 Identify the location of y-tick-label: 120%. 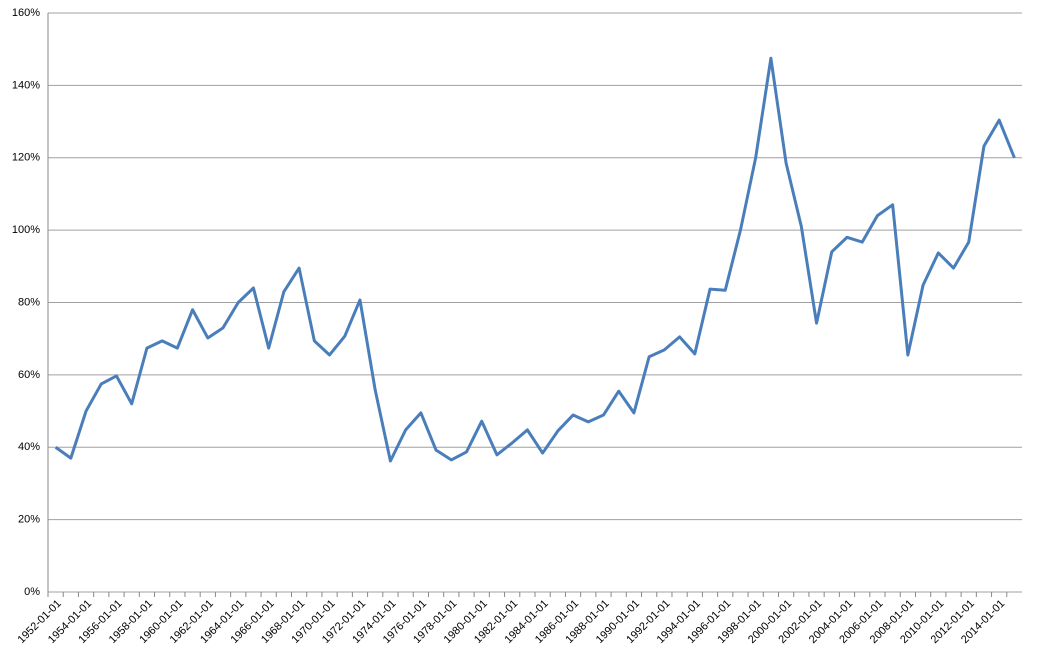
(26, 158).